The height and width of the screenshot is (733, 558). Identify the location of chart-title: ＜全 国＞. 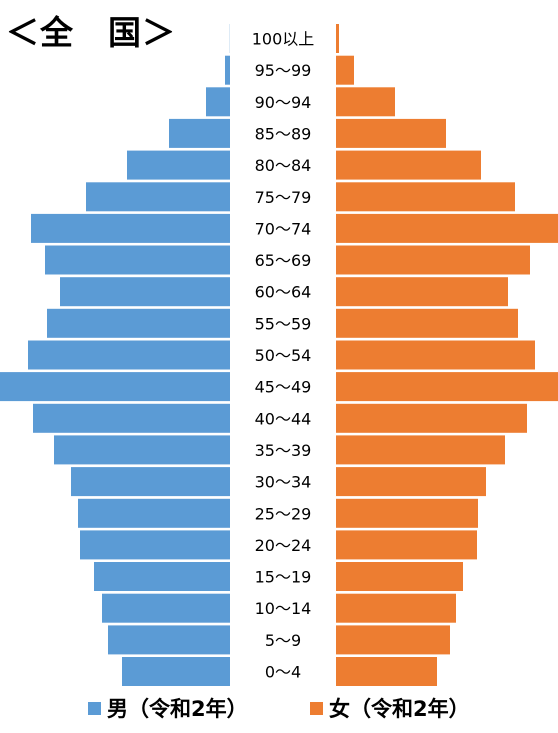
(91, 30).